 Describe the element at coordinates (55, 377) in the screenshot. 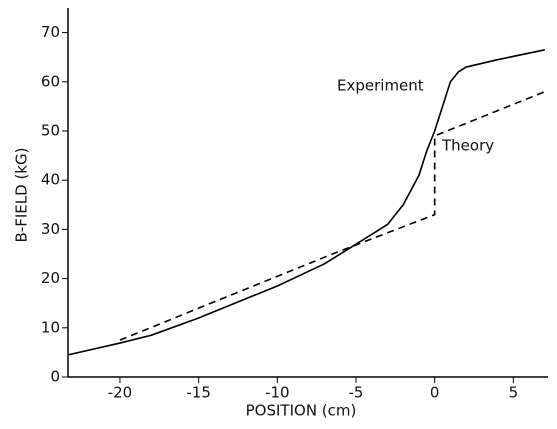

I see `y-tick-label: 0` at that location.